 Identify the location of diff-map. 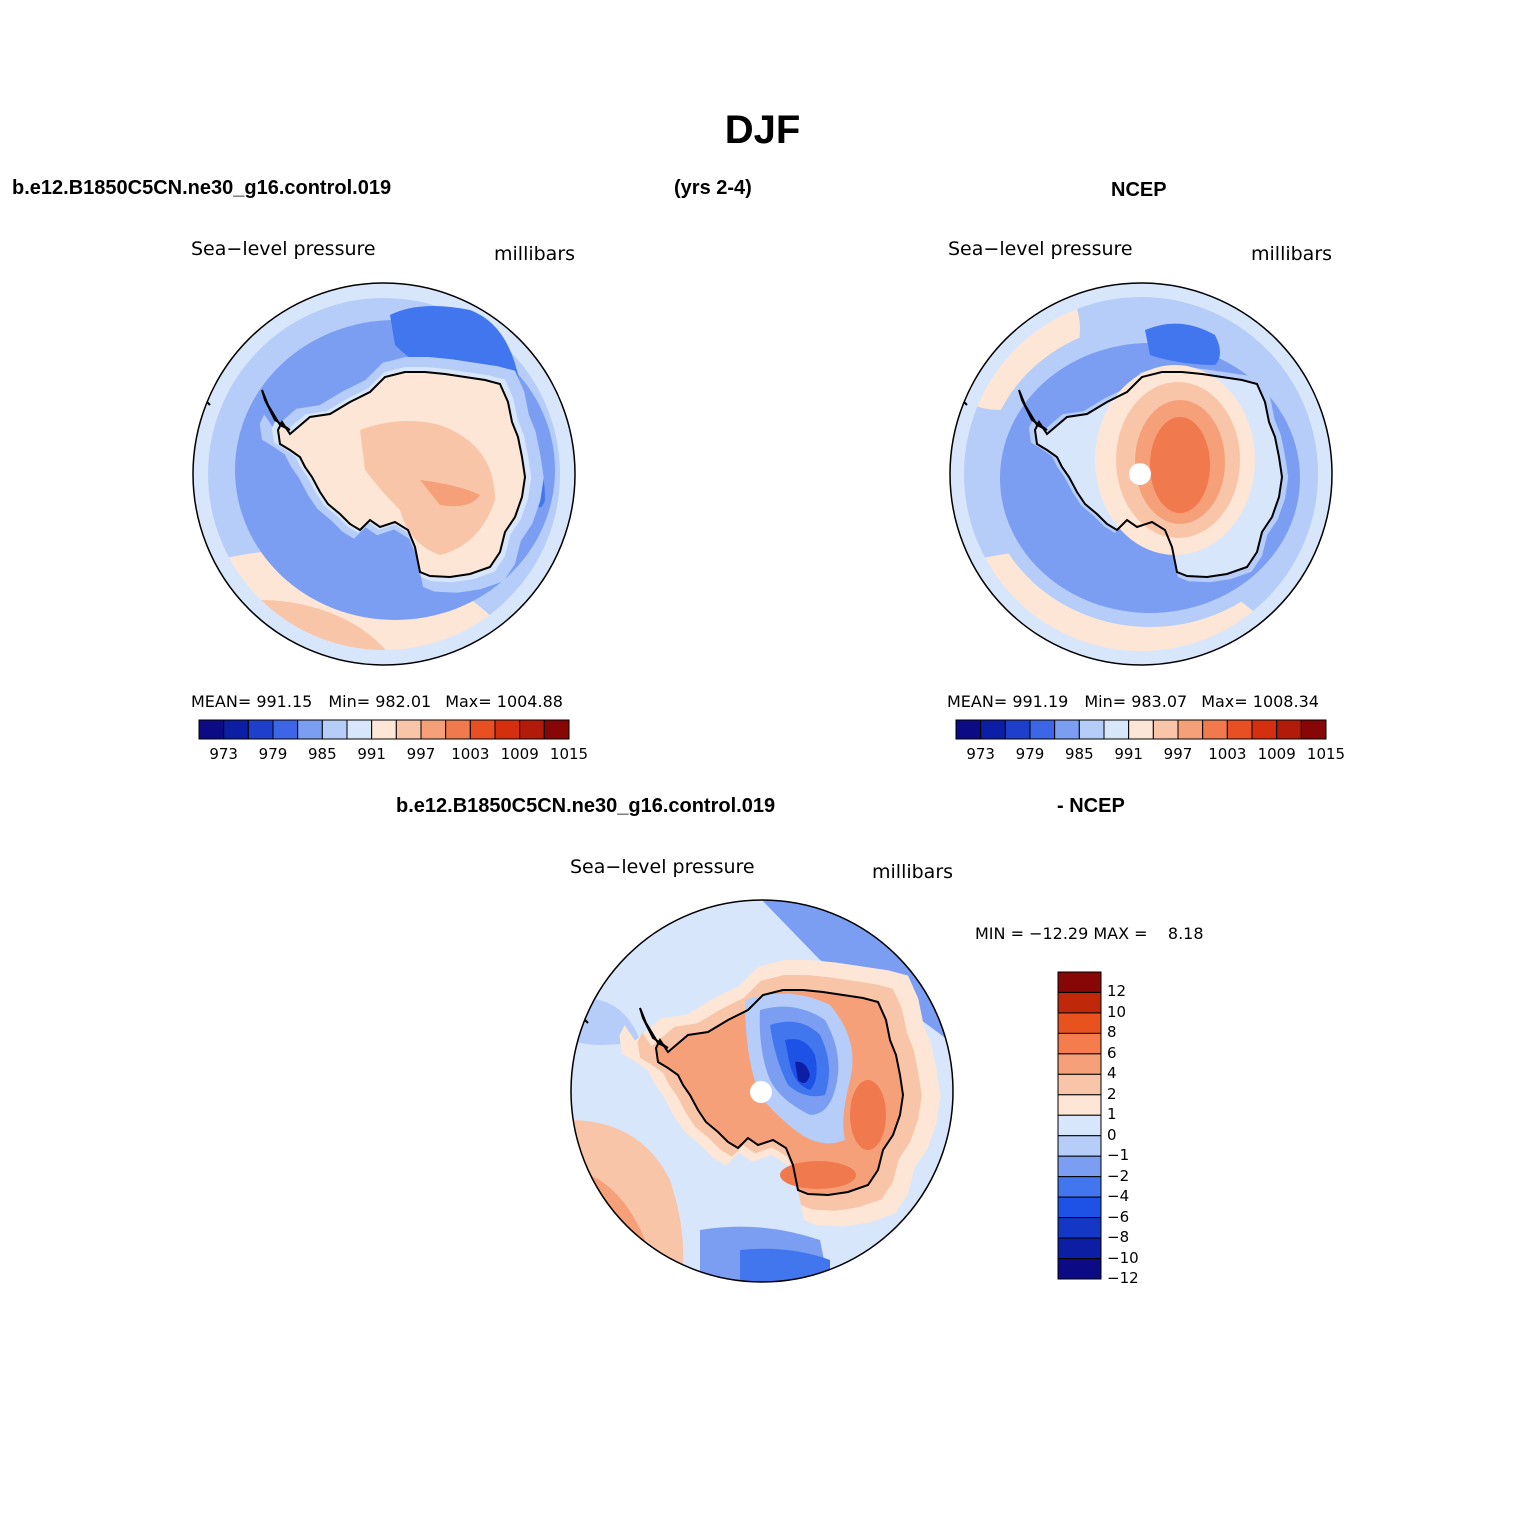
(762, 1091).